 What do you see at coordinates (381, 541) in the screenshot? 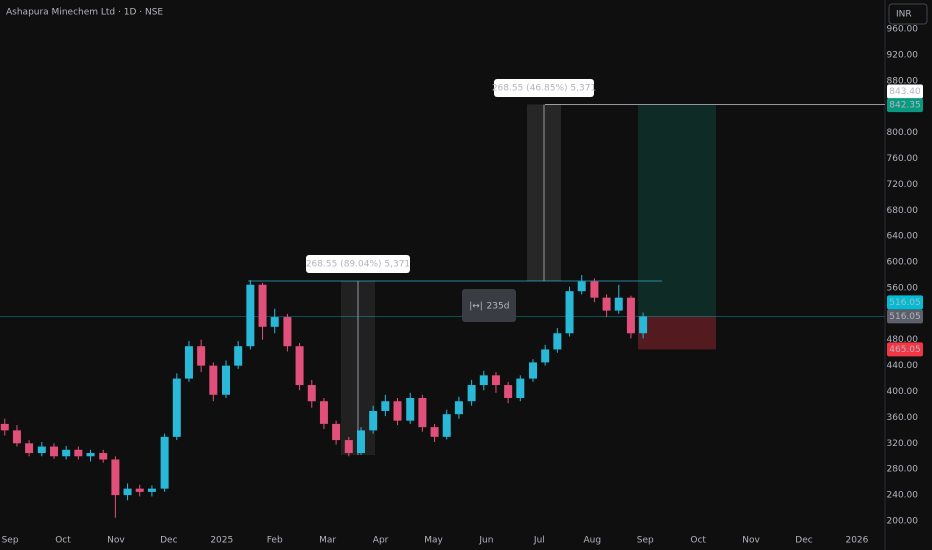
I see `x-tick-label: Apr` at bounding box center [381, 541].